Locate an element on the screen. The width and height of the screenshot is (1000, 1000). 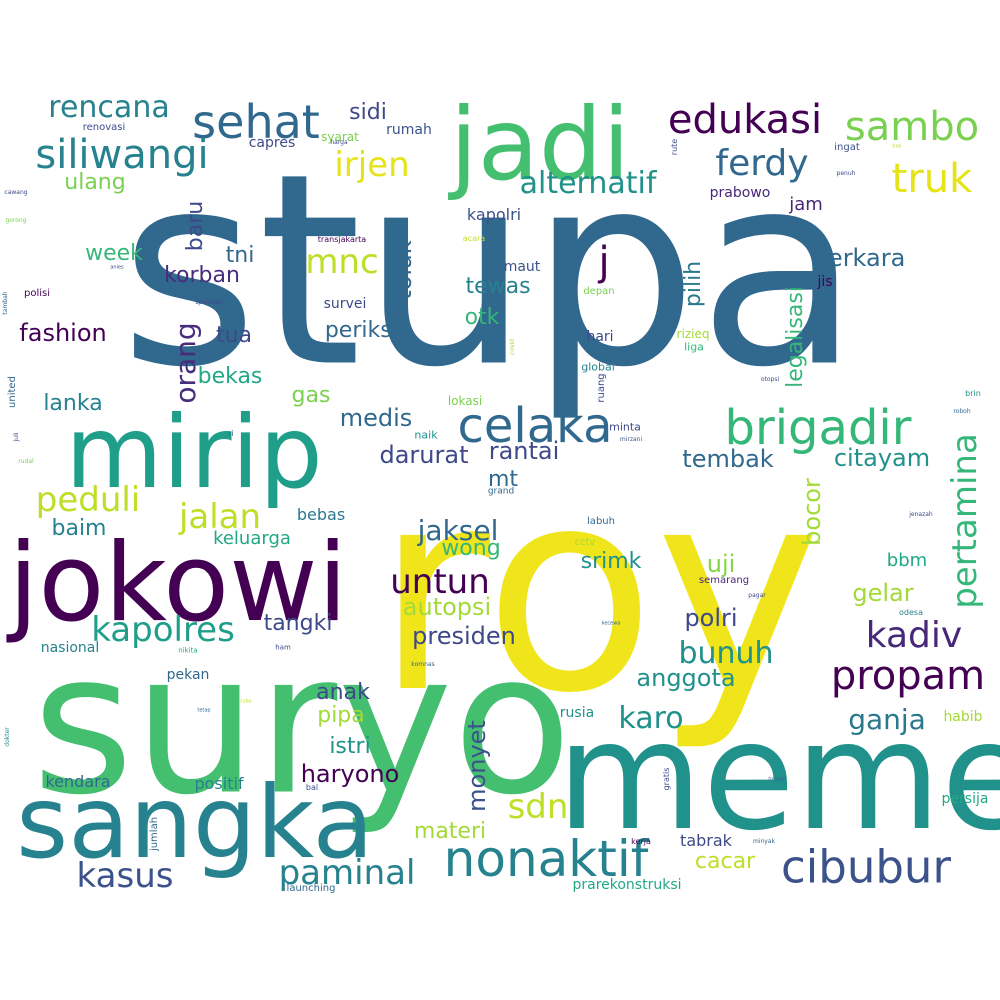
word-grand: grand is located at coordinates (501, 491).